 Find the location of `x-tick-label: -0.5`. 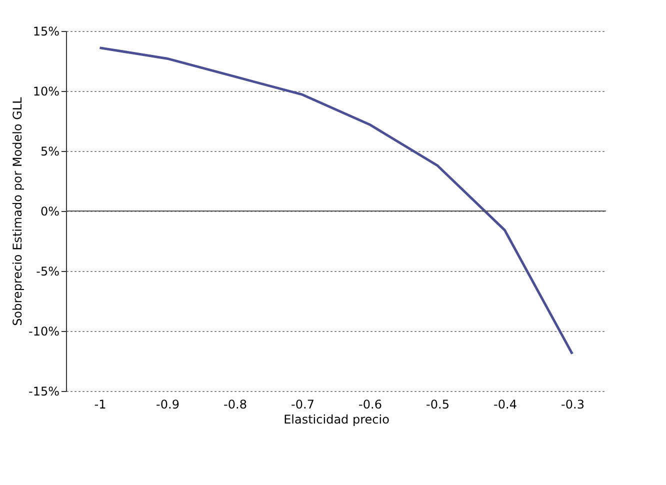

x-tick-label: -0.5 is located at coordinates (438, 405).